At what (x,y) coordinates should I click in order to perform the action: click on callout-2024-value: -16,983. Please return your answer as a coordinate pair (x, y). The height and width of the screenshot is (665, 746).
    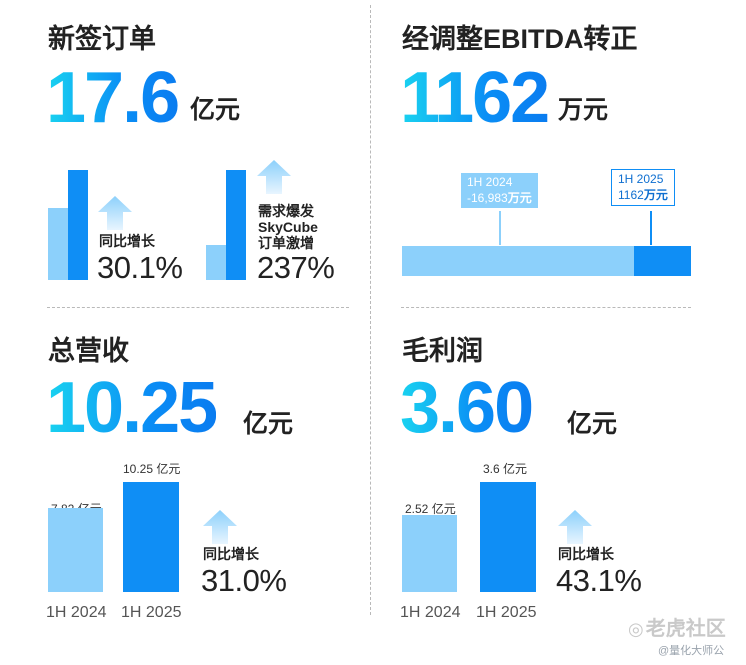
    Looking at the image, I should click on (487, 197).